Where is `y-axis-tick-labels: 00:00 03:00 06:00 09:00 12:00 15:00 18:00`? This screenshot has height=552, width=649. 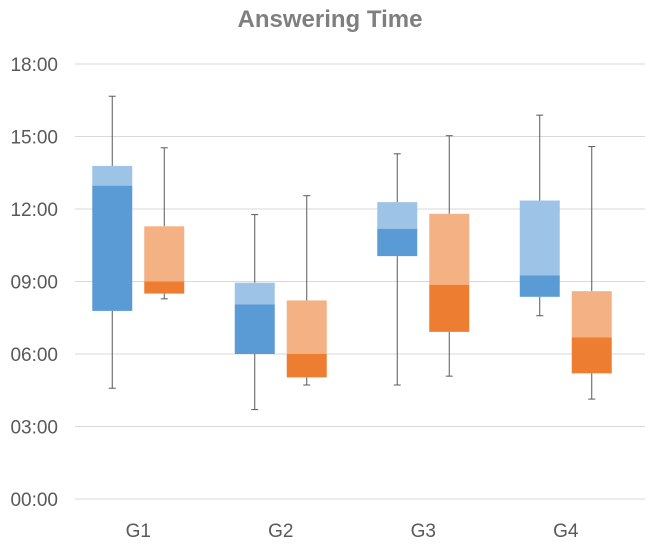
y-axis-tick-labels: 00:00 03:00 06:00 09:00 12:00 15:00 18:00 is located at coordinates (34, 283).